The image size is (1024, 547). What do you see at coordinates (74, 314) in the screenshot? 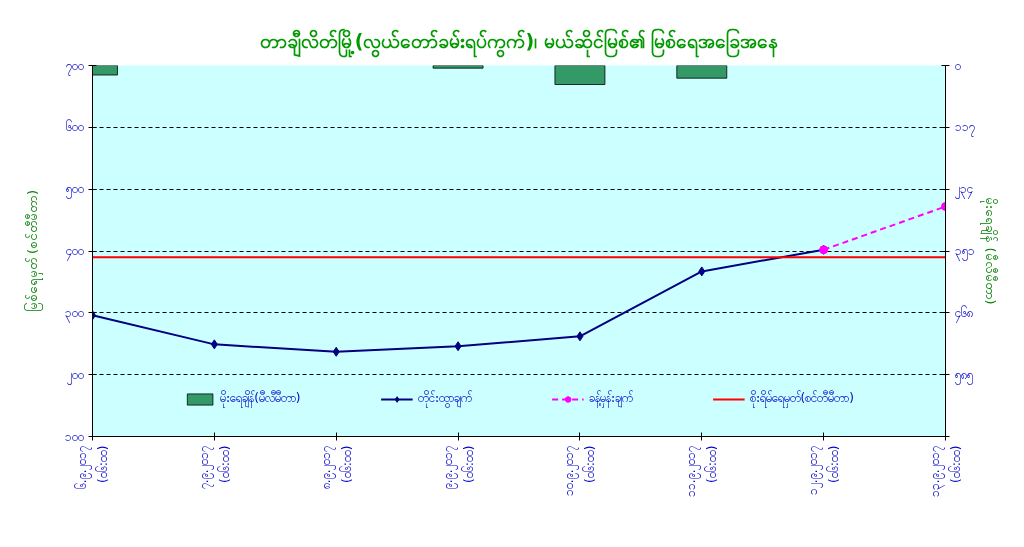
I see `y-tick-label: ၃၀၀` at bounding box center [74, 314].